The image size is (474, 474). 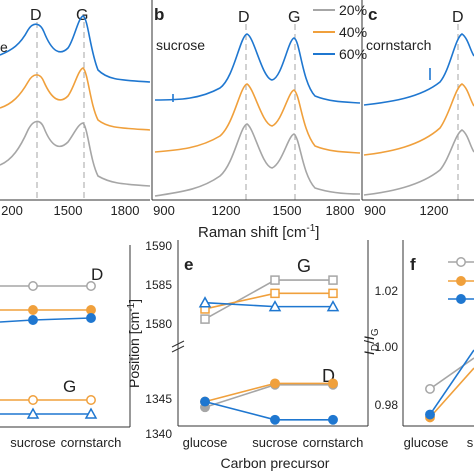 What do you see at coordinates (158, 246) in the screenshot?
I see `y-tick-e-0: 1590` at bounding box center [158, 246].